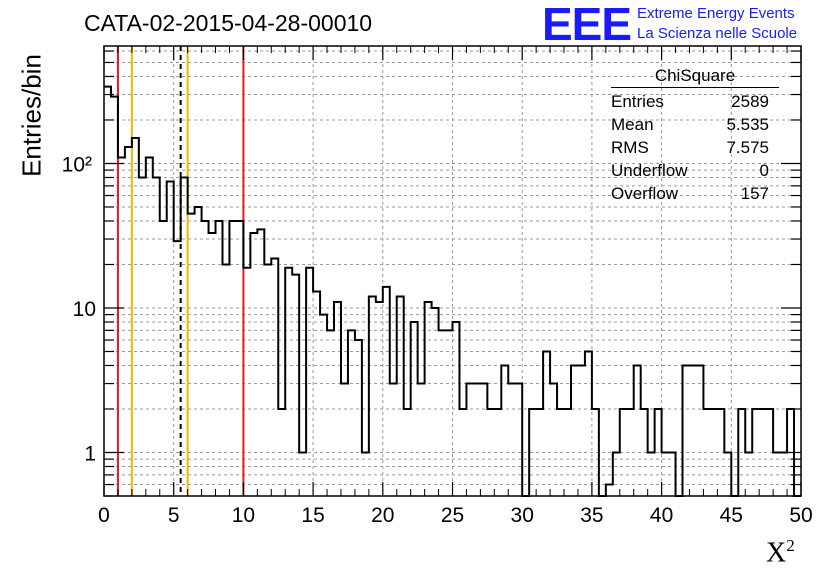 This screenshot has height=572, width=836. What do you see at coordinates (243, 515) in the screenshot?
I see `x-tick-label: 10` at bounding box center [243, 515].